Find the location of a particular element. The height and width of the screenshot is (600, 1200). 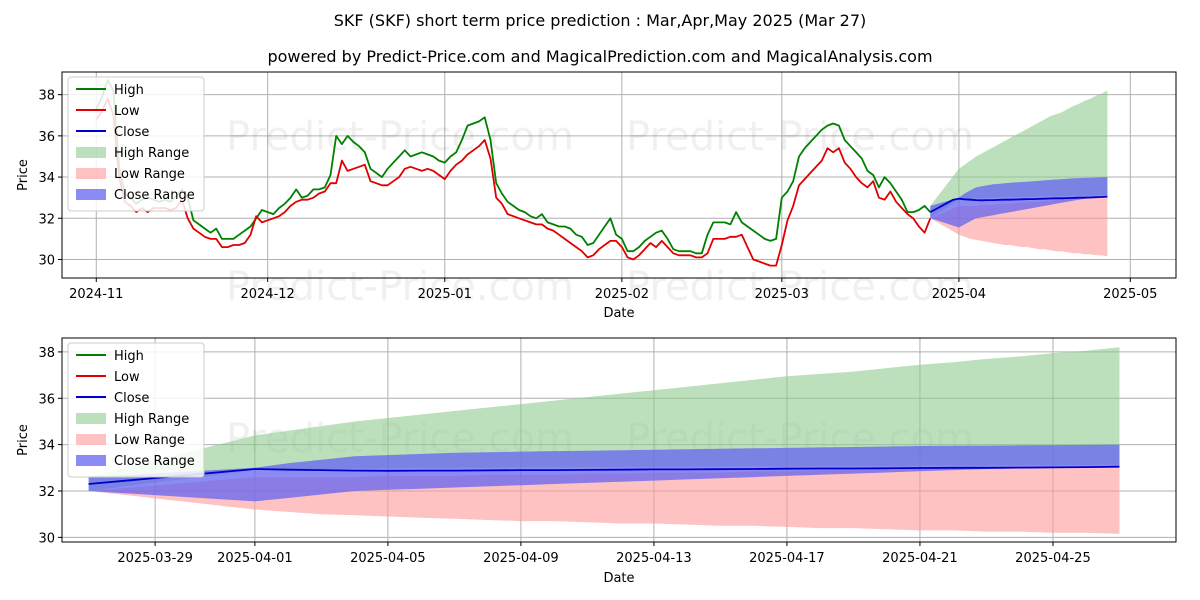

x-tick-label: 2025-04-01 is located at coordinates (255, 558).